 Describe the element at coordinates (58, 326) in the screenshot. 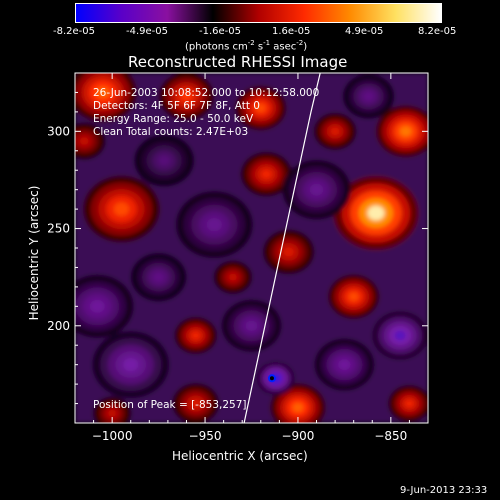

I see `y-tick-label: 200` at that location.